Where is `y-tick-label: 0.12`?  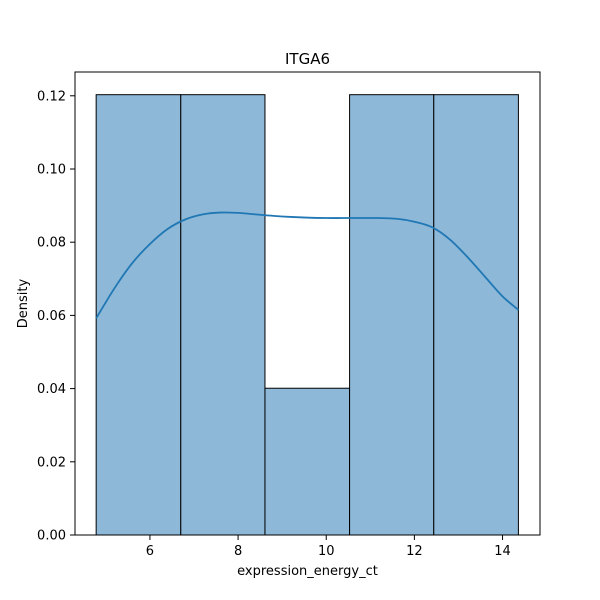 y-tick-label: 0.12 is located at coordinates (51, 96).